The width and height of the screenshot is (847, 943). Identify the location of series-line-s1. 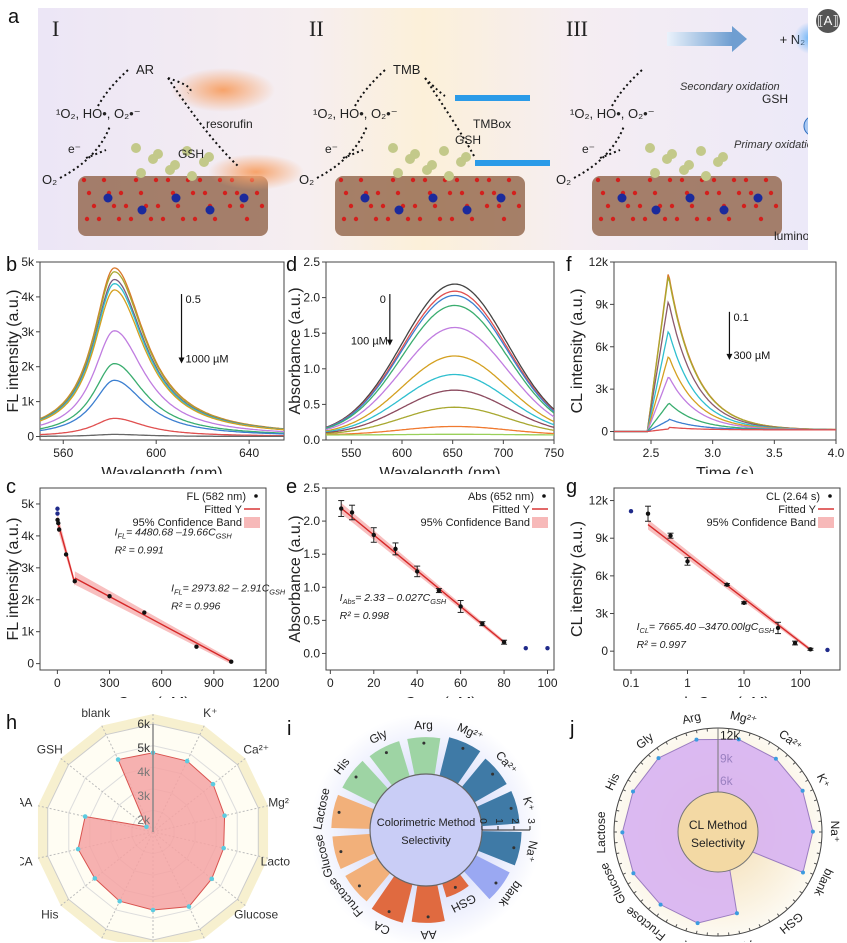
(725, 353).